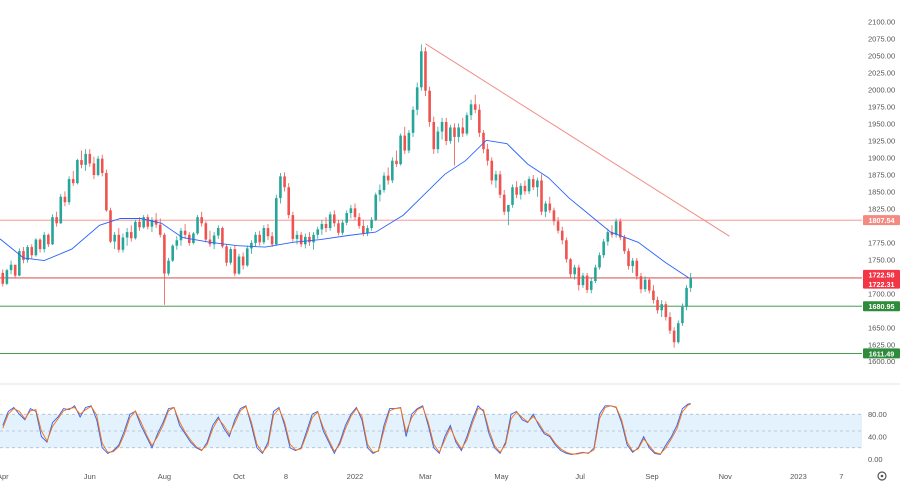 The width and height of the screenshot is (900, 489). I want to click on time-tick-label: 8, so click(286, 476).